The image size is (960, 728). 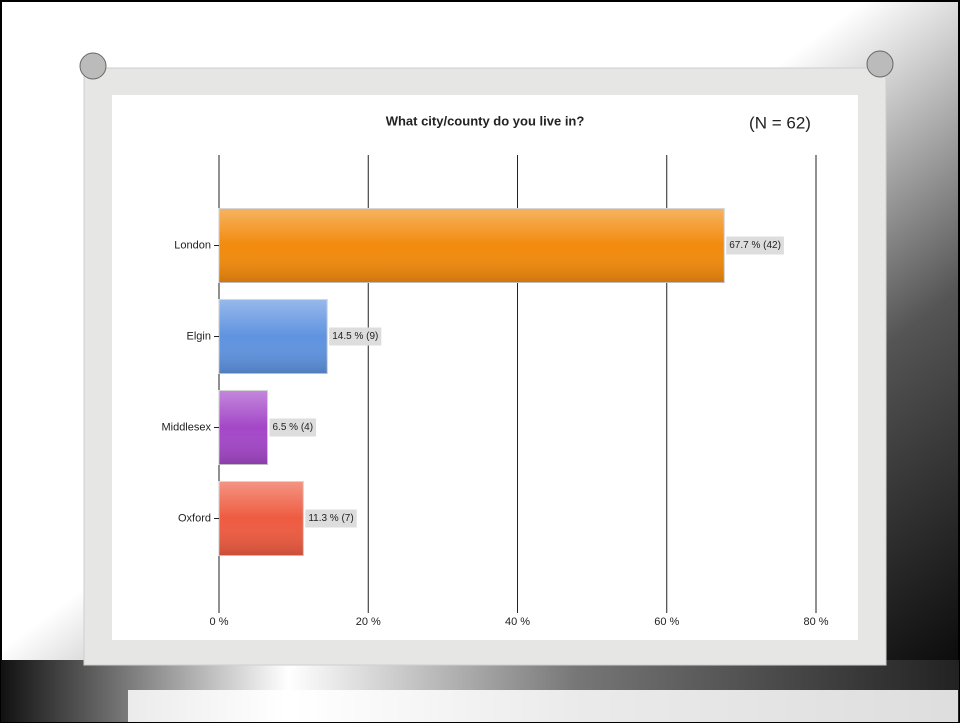 I want to click on value-label: 6.5 % (4), so click(x=293, y=427).